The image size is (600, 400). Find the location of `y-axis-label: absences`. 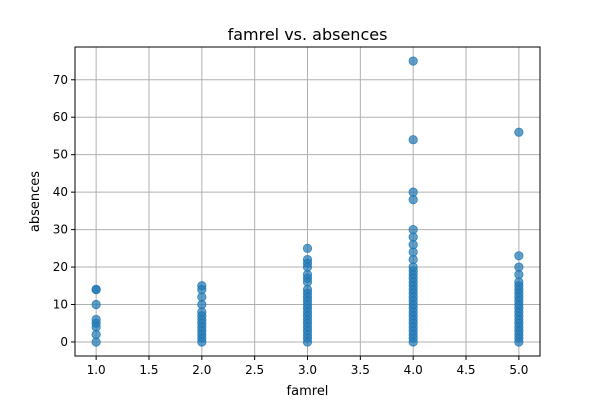

y-axis-label: absences is located at coordinates (35, 201).